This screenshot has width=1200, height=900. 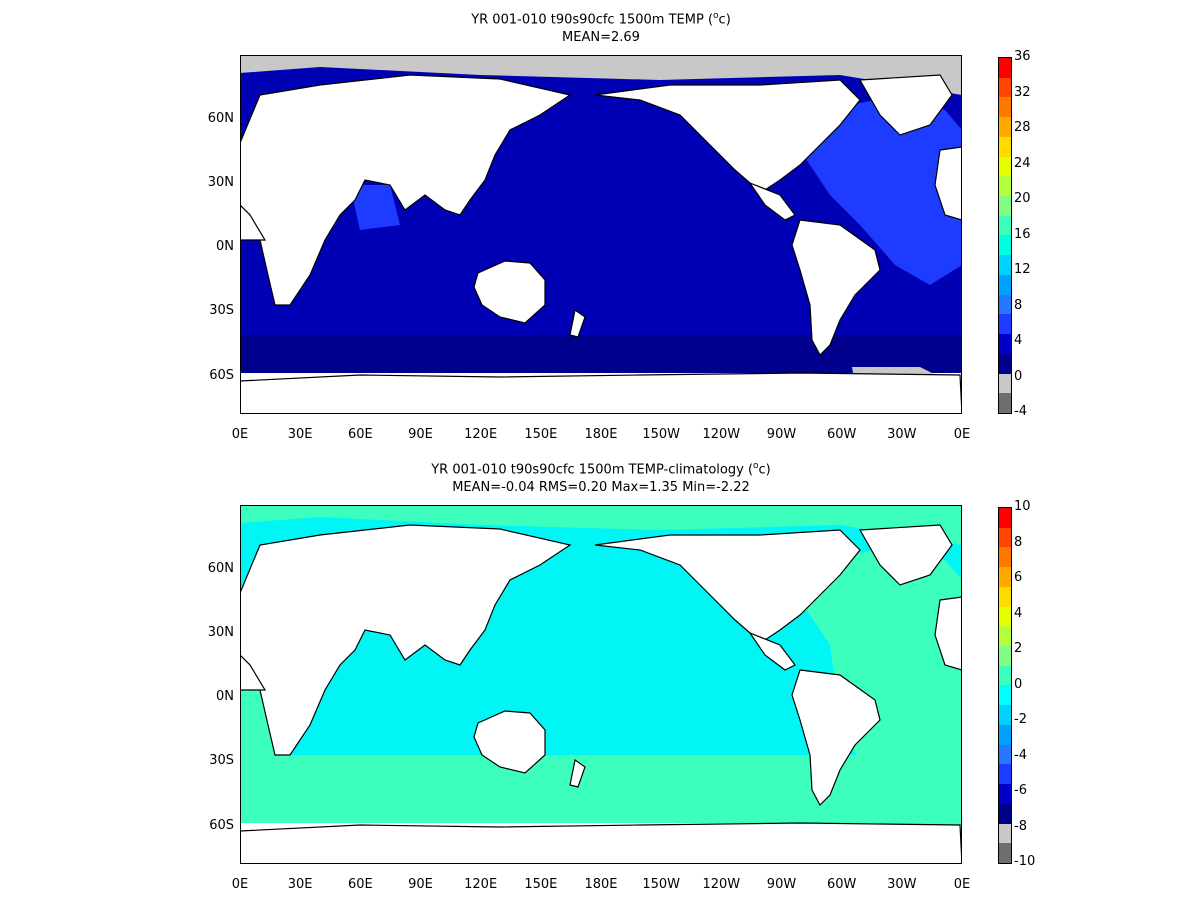 I want to click on colorbar-tick-label: 24, so click(x=1022, y=163).